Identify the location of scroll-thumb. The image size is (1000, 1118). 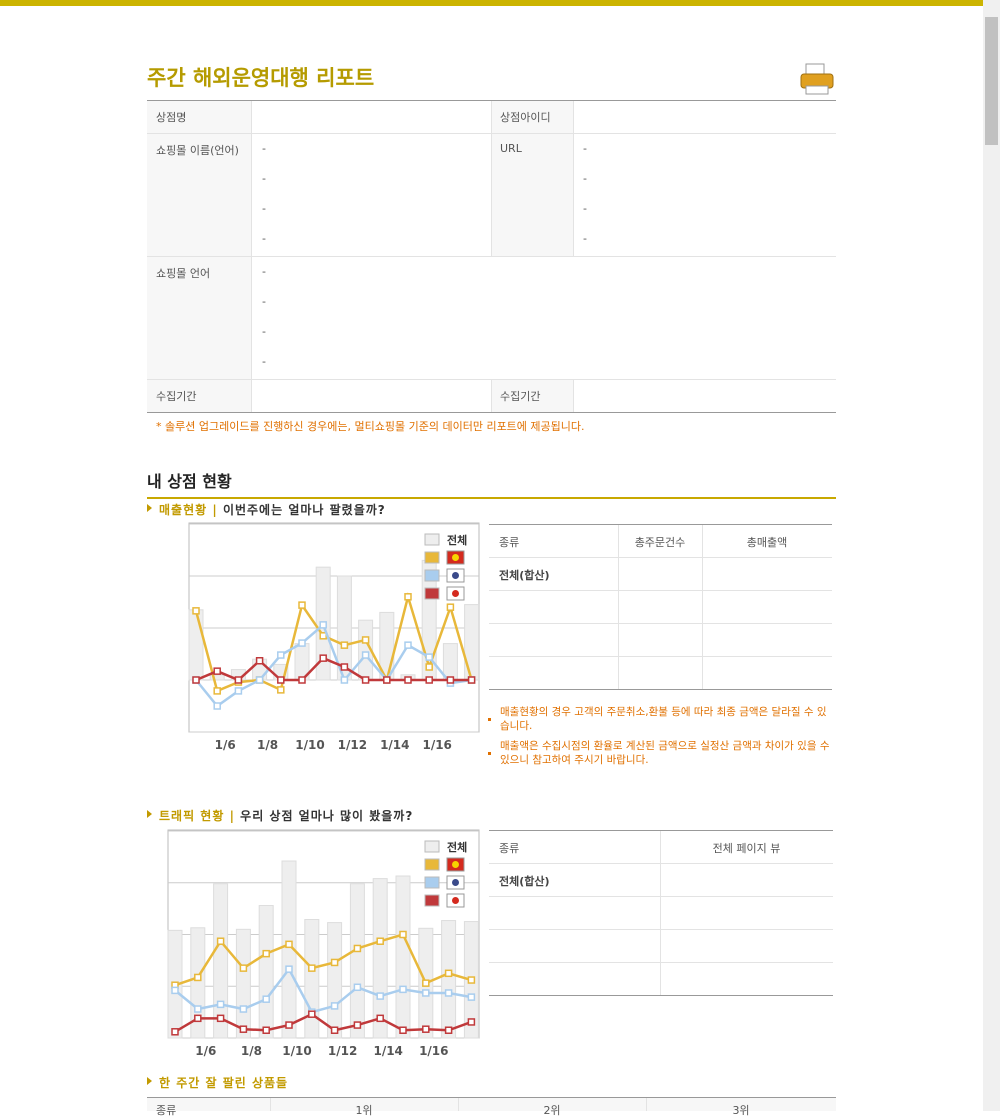
(991, 81).